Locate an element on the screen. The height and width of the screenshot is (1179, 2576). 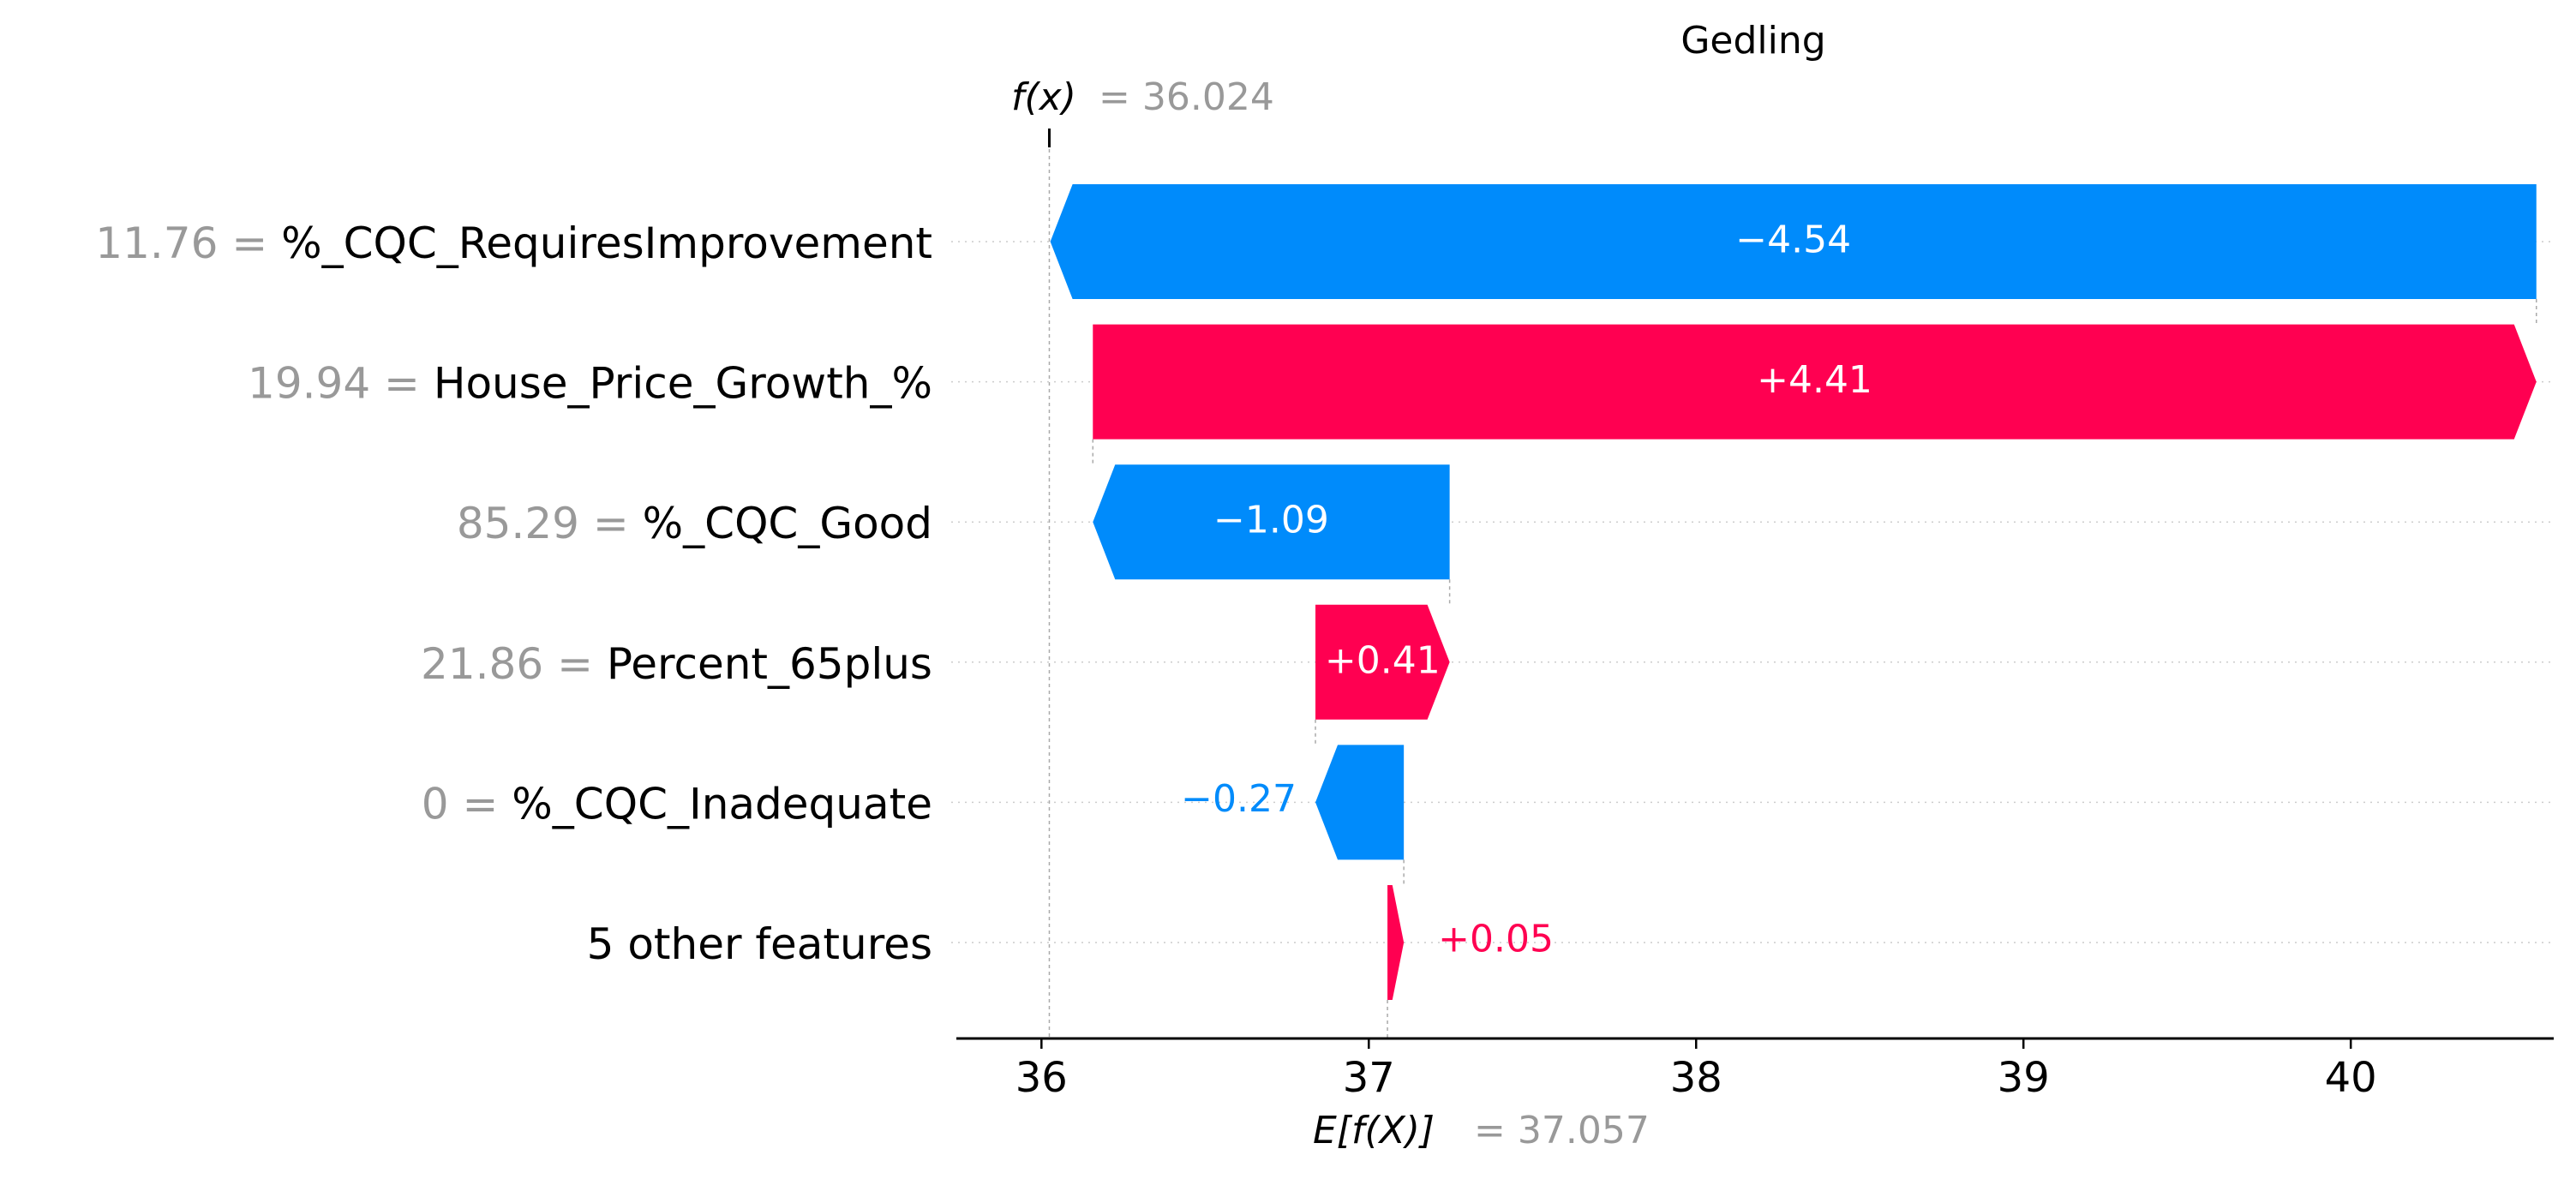
x-tick-label: 36 is located at coordinates (1041, 1078).